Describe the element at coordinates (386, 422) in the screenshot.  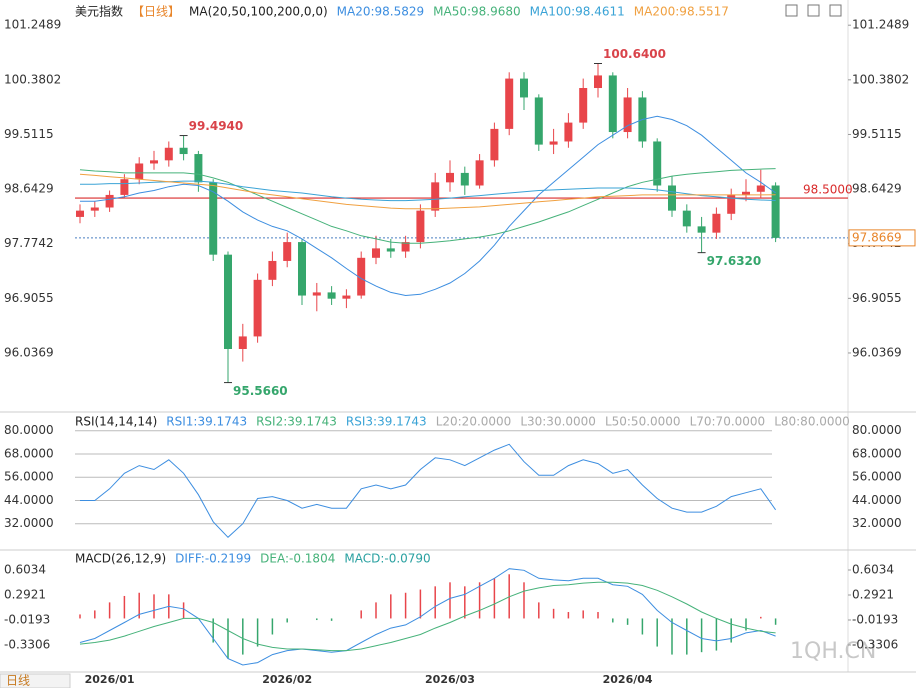
I see `legend-entry: RSI3:39.1743` at that location.